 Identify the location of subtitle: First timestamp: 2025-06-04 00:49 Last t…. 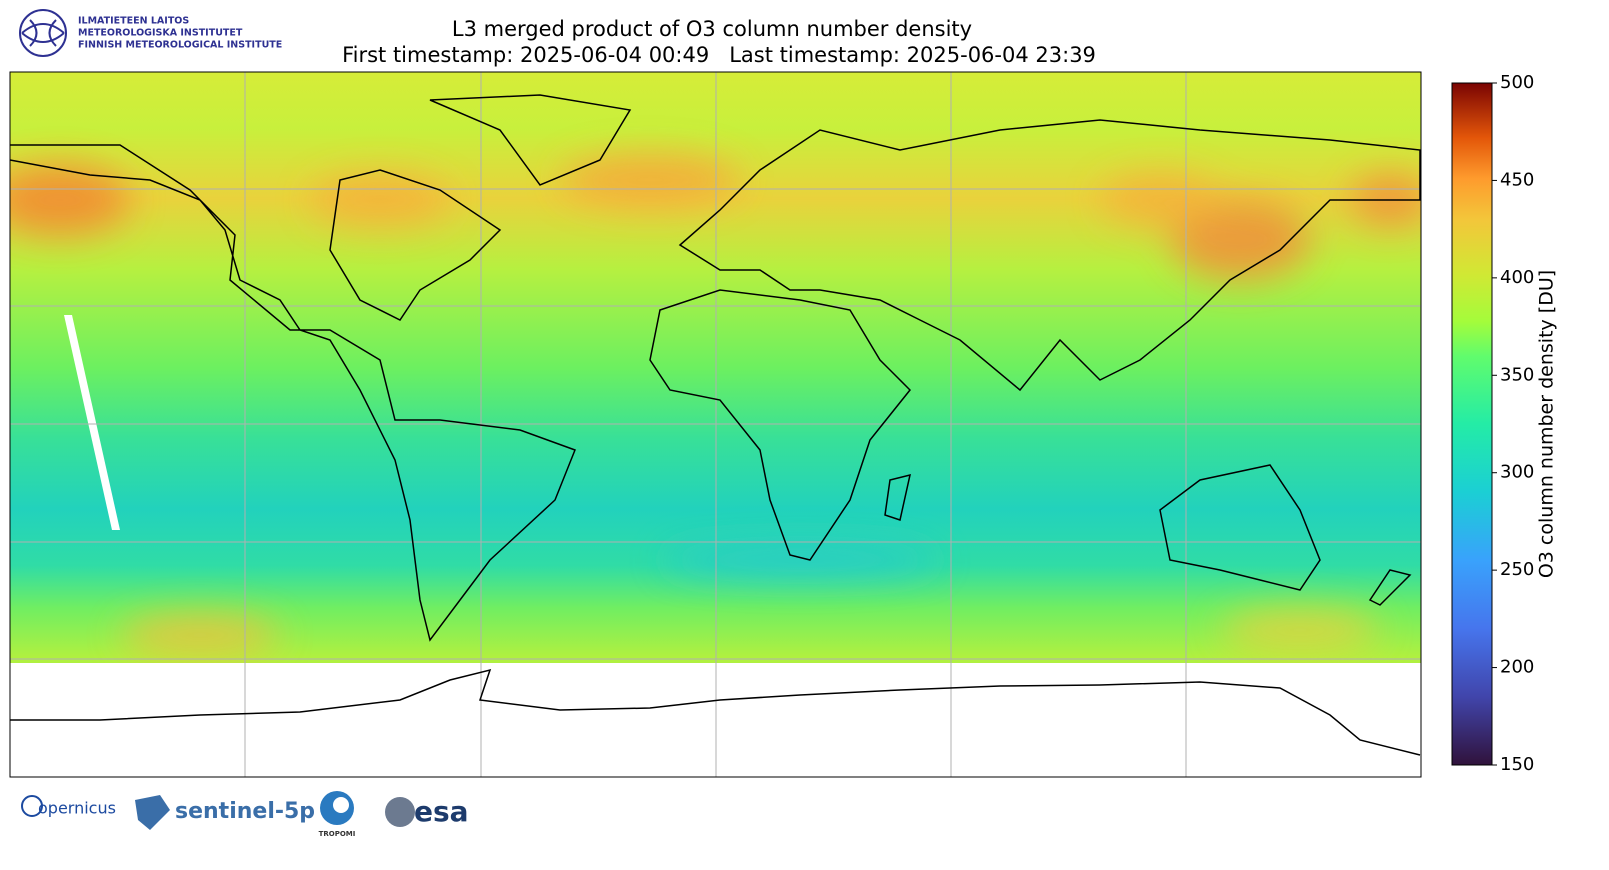
(719, 55).